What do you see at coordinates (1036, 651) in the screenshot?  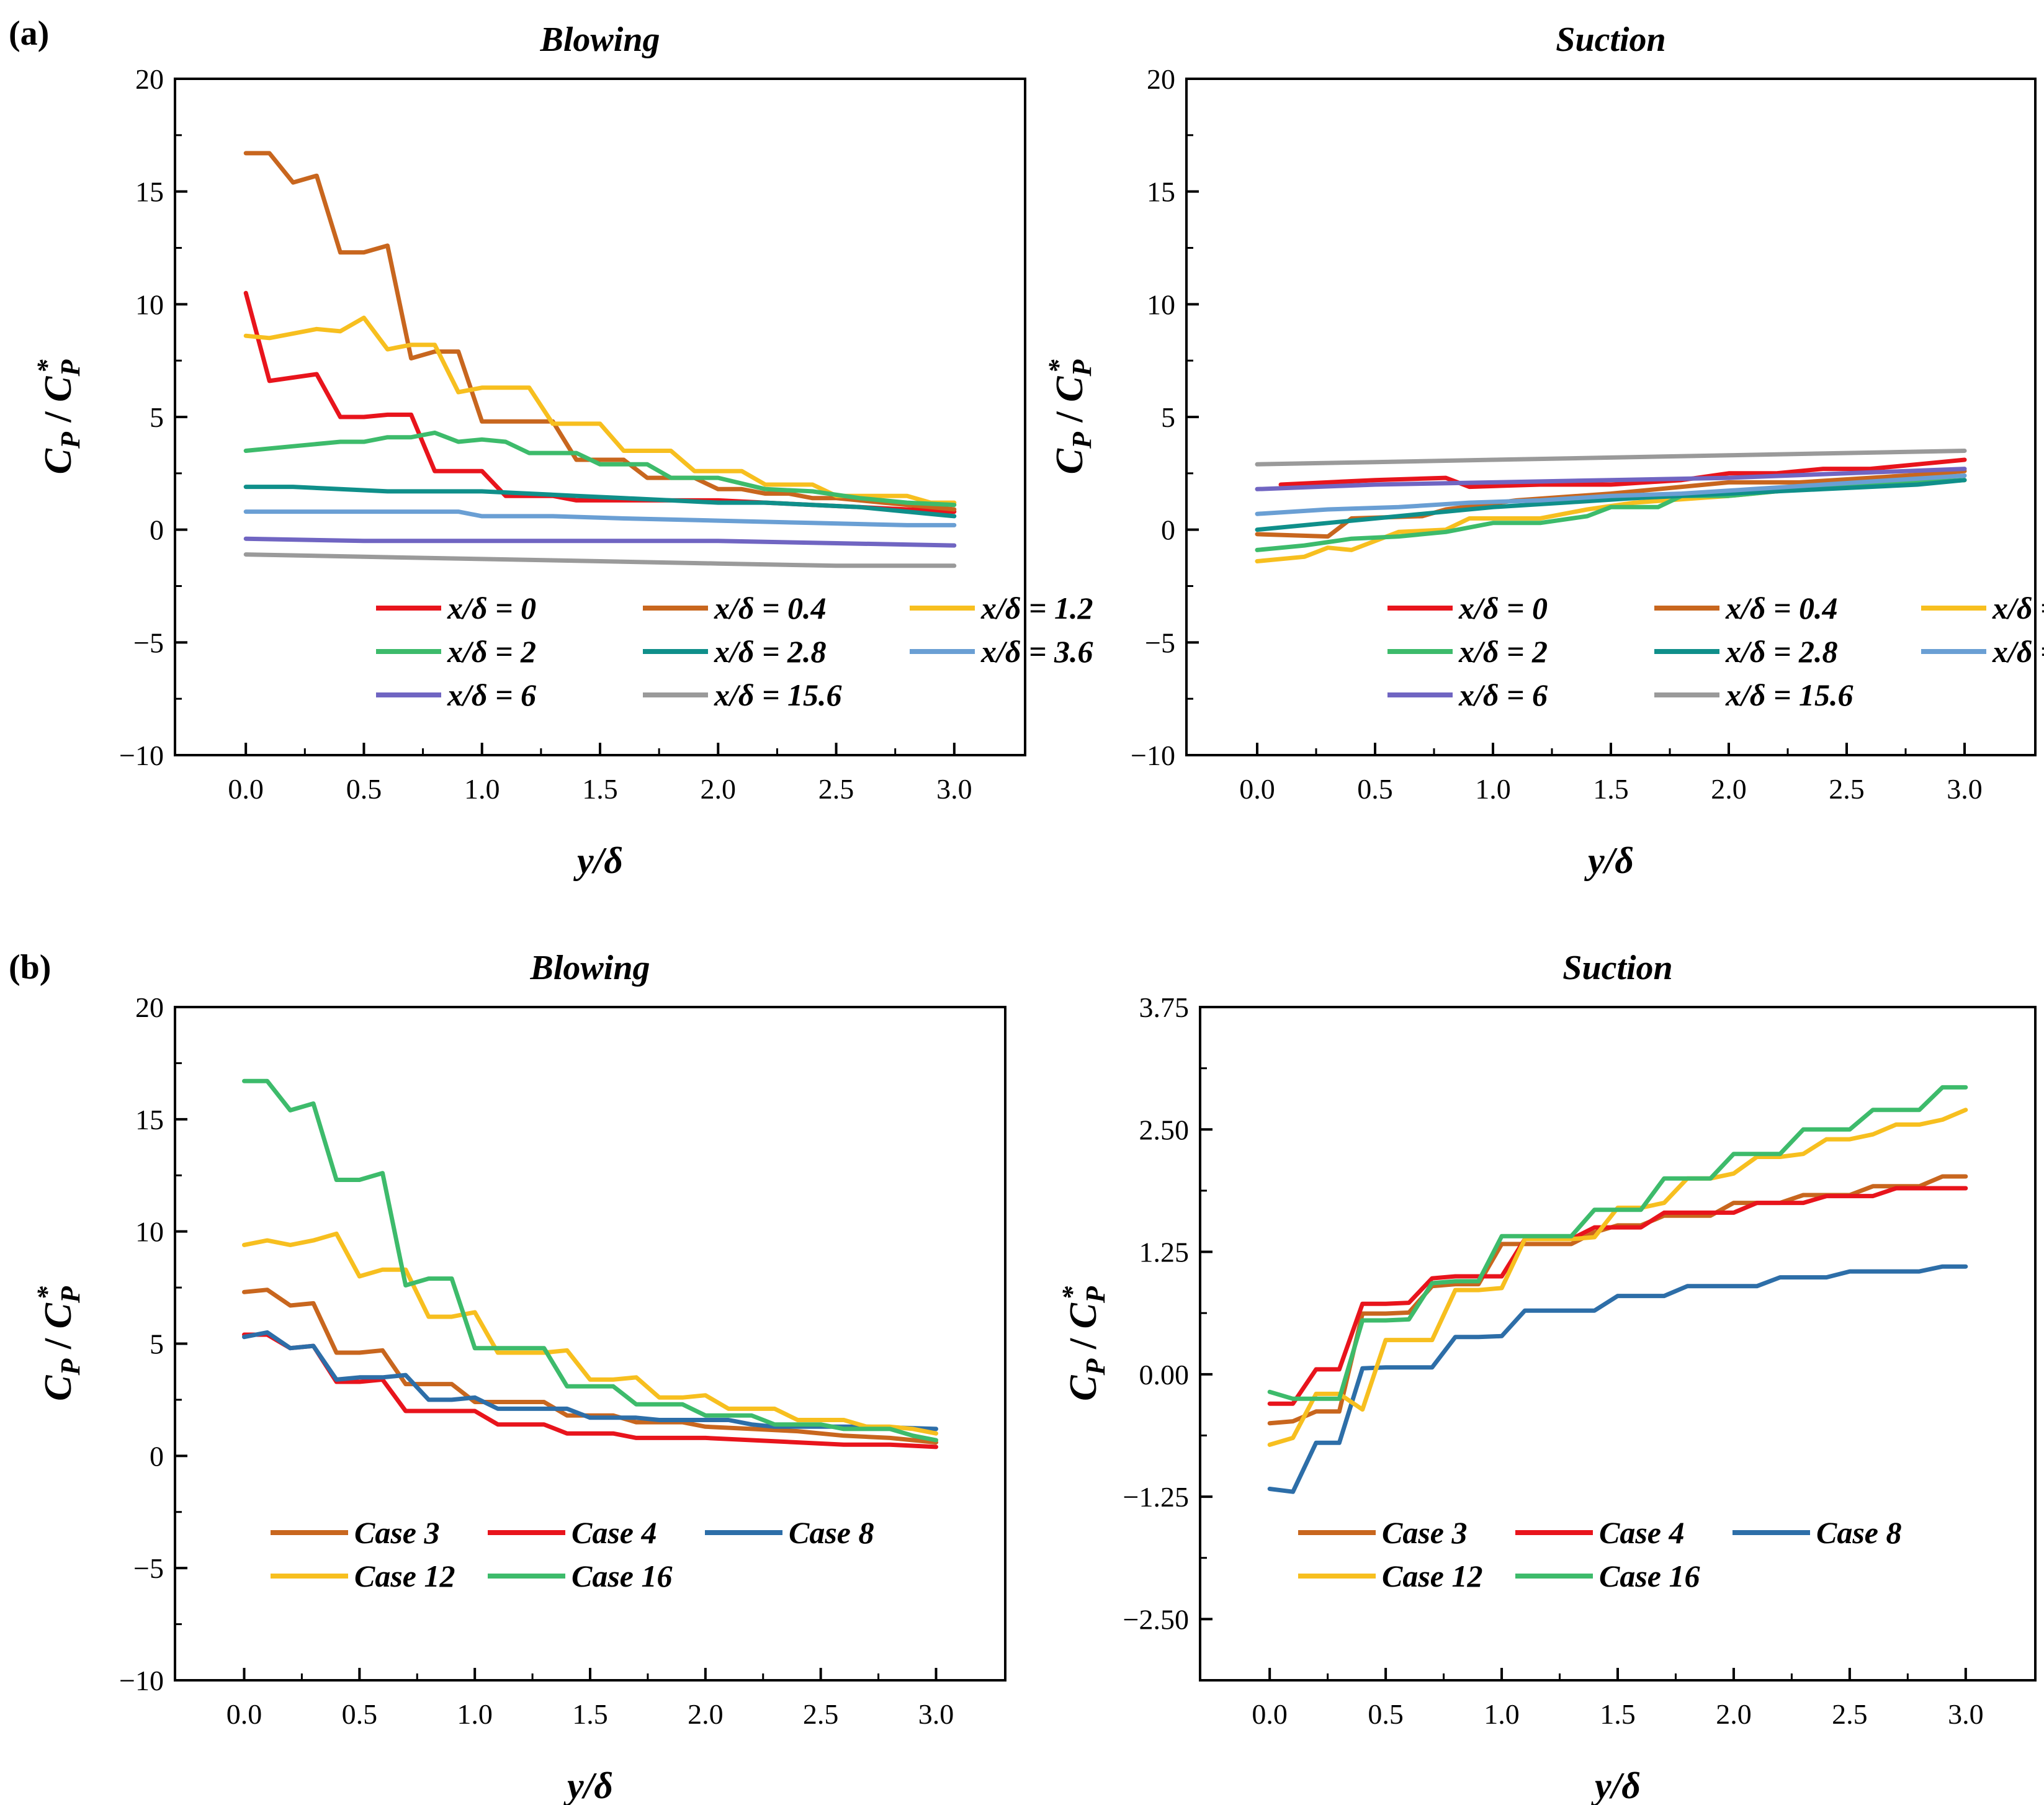 I see `legend-label-6: x/δ = 3.6` at bounding box center [1036, 651].